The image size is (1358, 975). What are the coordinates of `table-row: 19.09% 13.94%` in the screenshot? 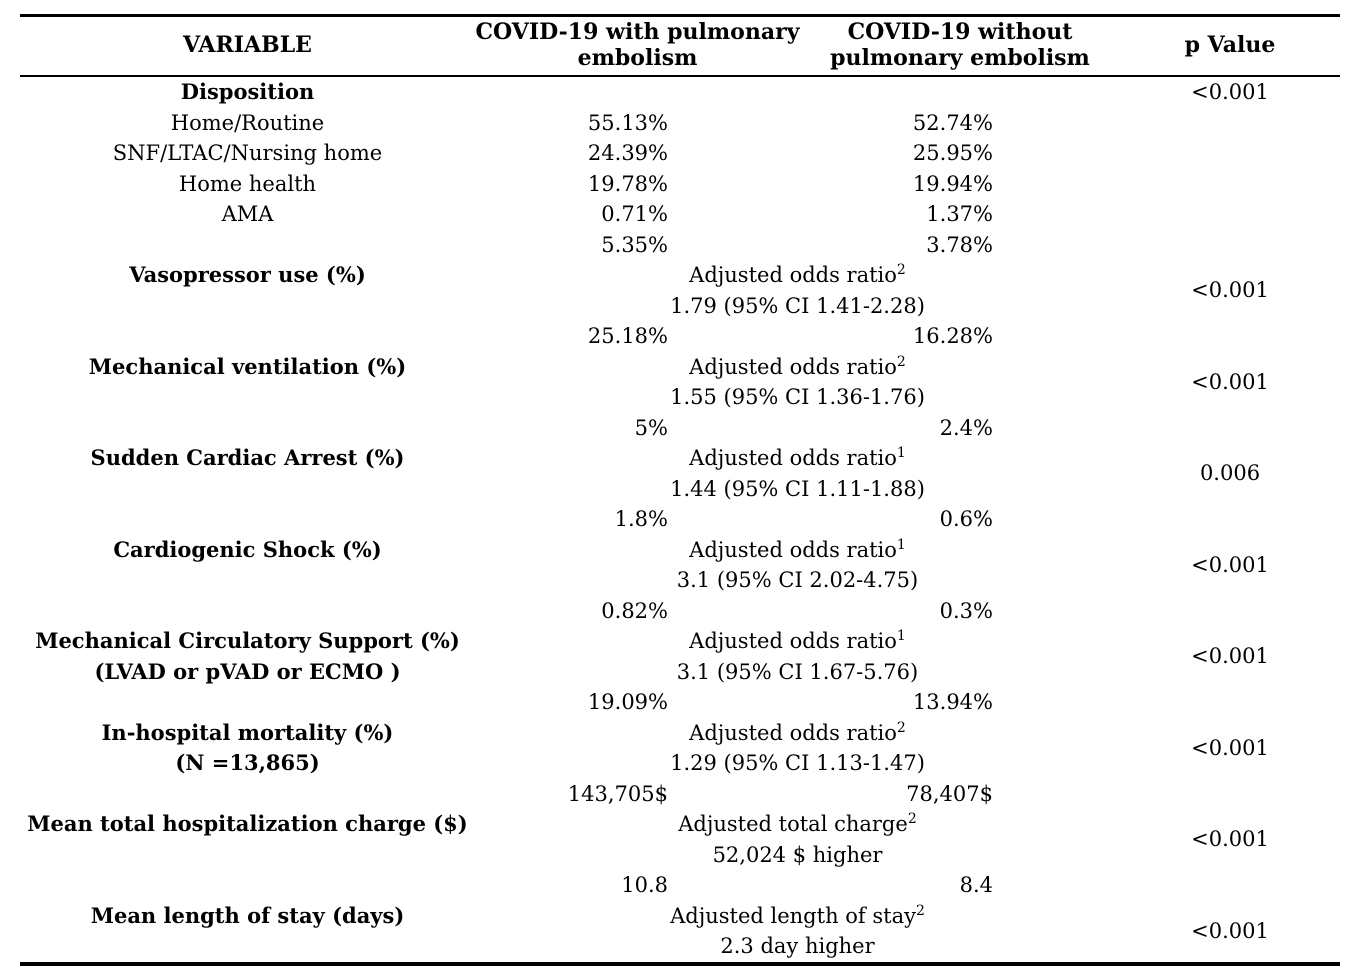 It's located at (680, 702).